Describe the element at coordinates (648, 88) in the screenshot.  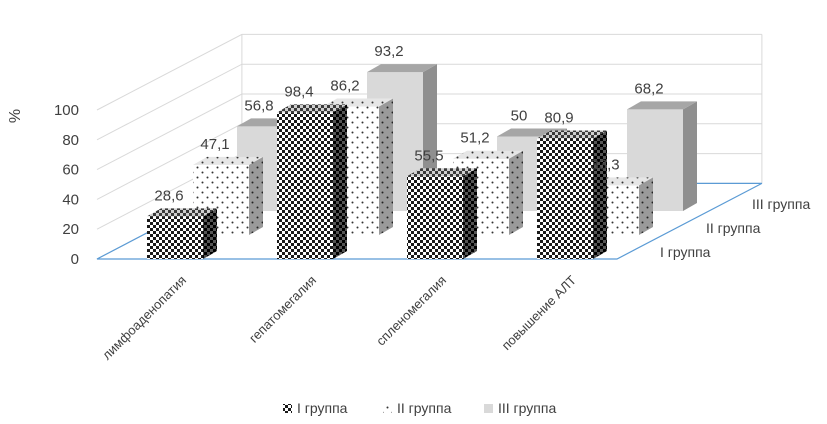
I see `data-label: 68,2` at that location.